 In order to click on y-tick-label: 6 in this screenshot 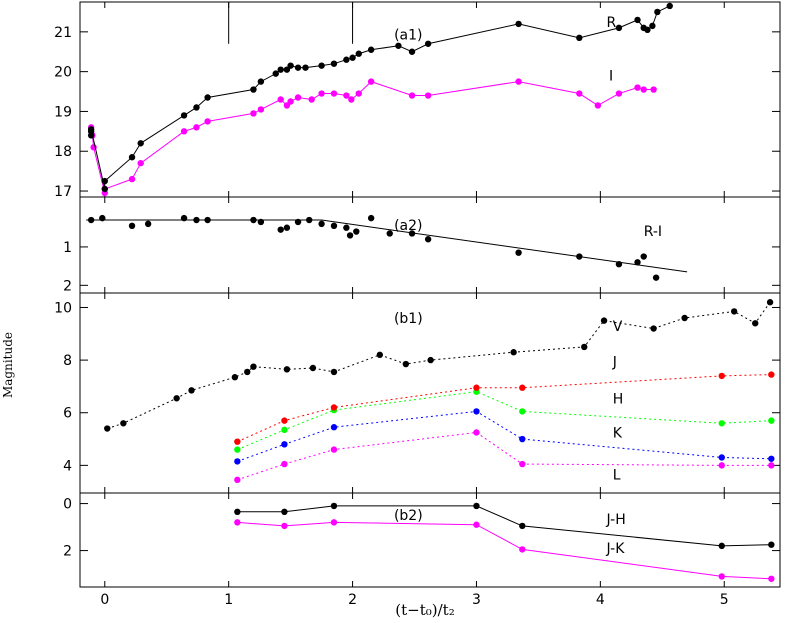, I will do `click(67, 414)`.